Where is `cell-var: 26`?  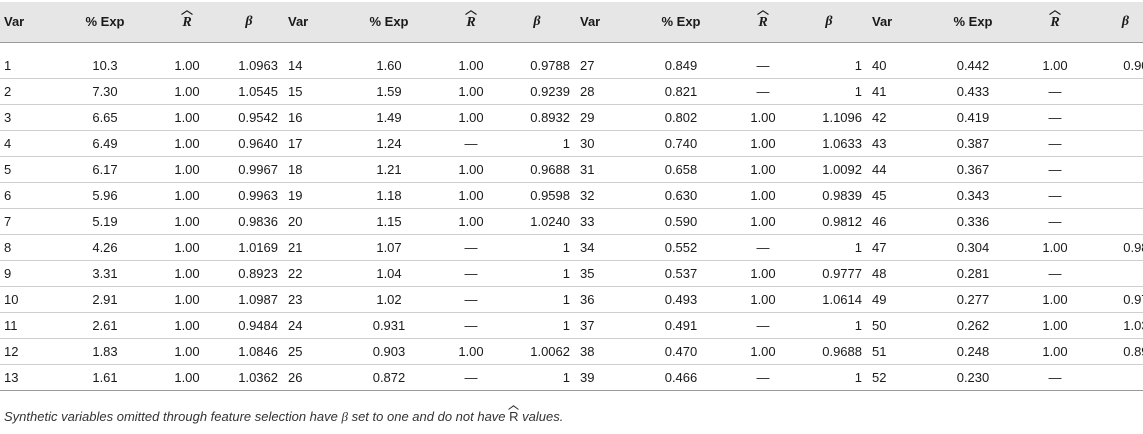 cell-var: 26 is located at coordinates (295, 377).